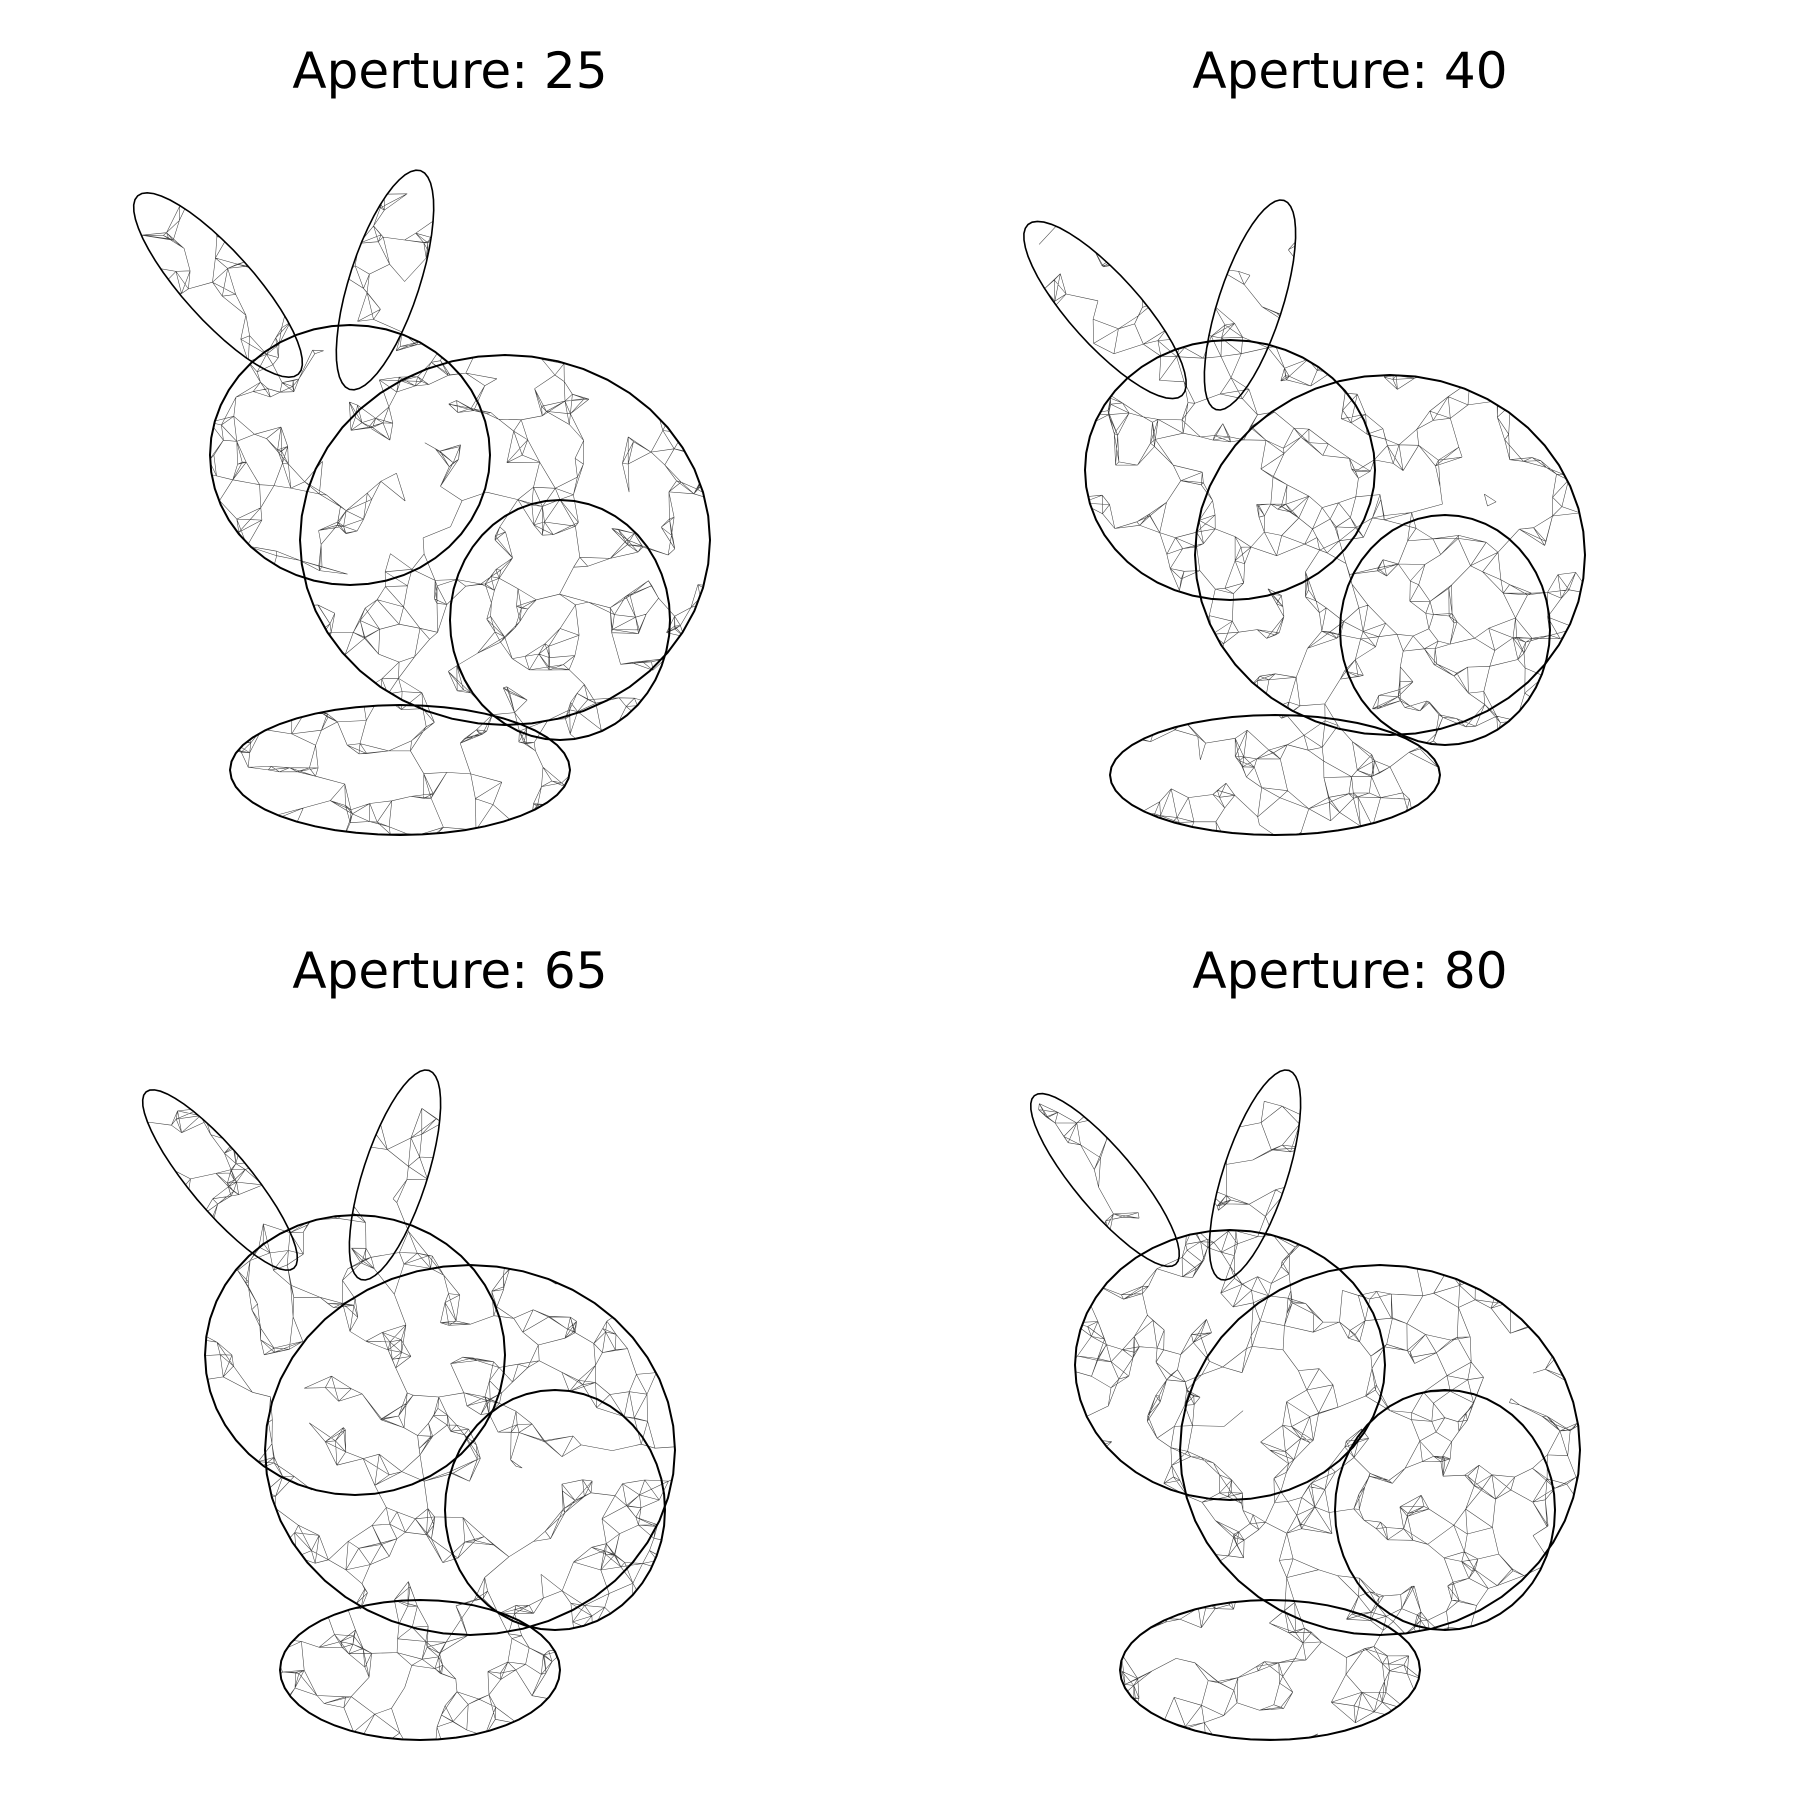 Image resolution: width=1800 pixels, height=1800 pixels. I want to click on panel-title: Aperture: 65, so click(450, 971).